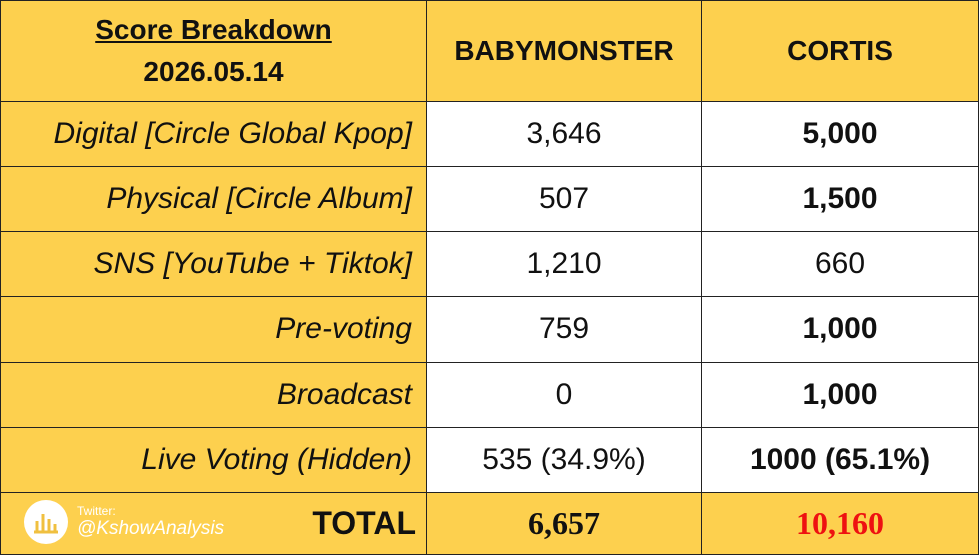 This screenshot has height=555, width=979. I want to click on title: Score Breakdown, so click(213, 29).